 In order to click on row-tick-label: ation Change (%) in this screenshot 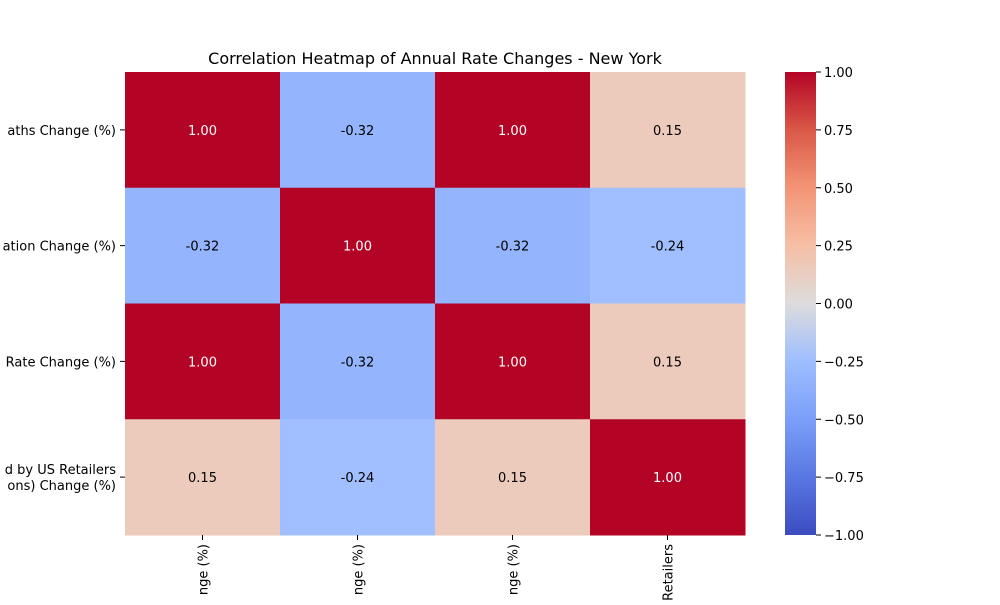, I will do `click(59, 247)`.